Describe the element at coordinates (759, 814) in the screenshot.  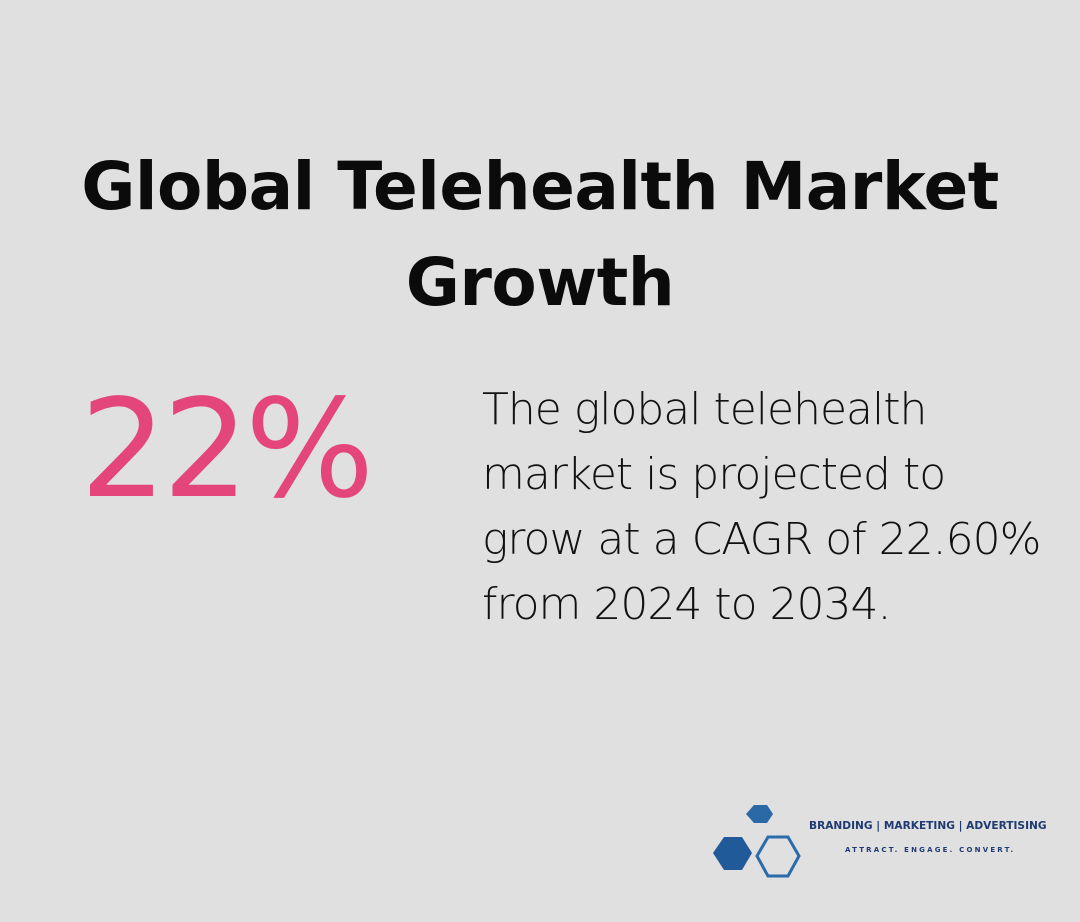
I see `hexagon-top` at that location.